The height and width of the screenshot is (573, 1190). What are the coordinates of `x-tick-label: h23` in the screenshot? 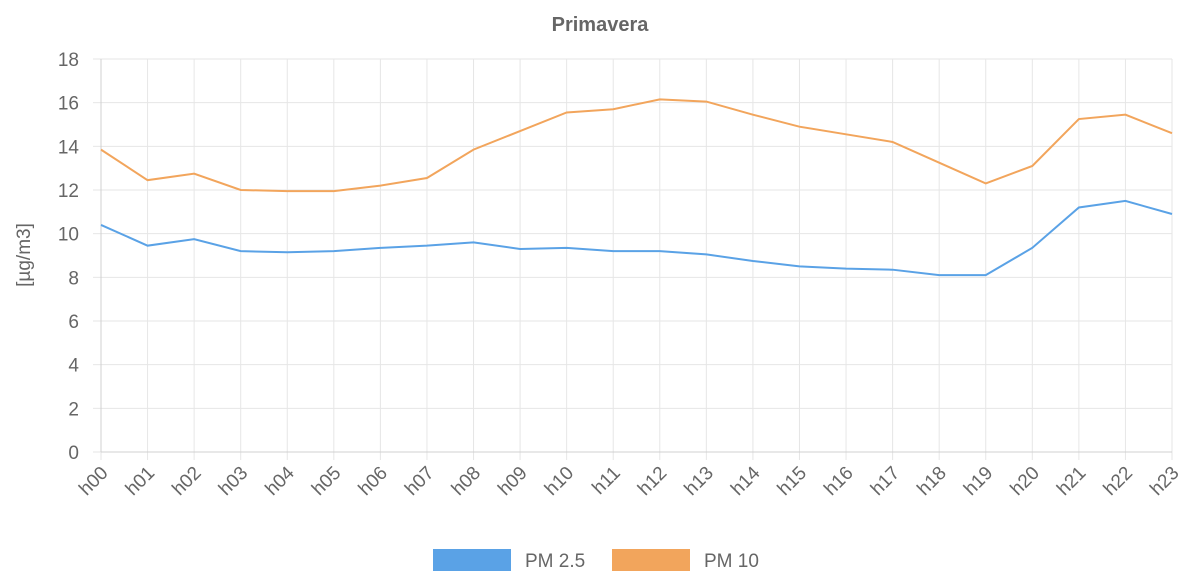 It's located at (1164, 481).